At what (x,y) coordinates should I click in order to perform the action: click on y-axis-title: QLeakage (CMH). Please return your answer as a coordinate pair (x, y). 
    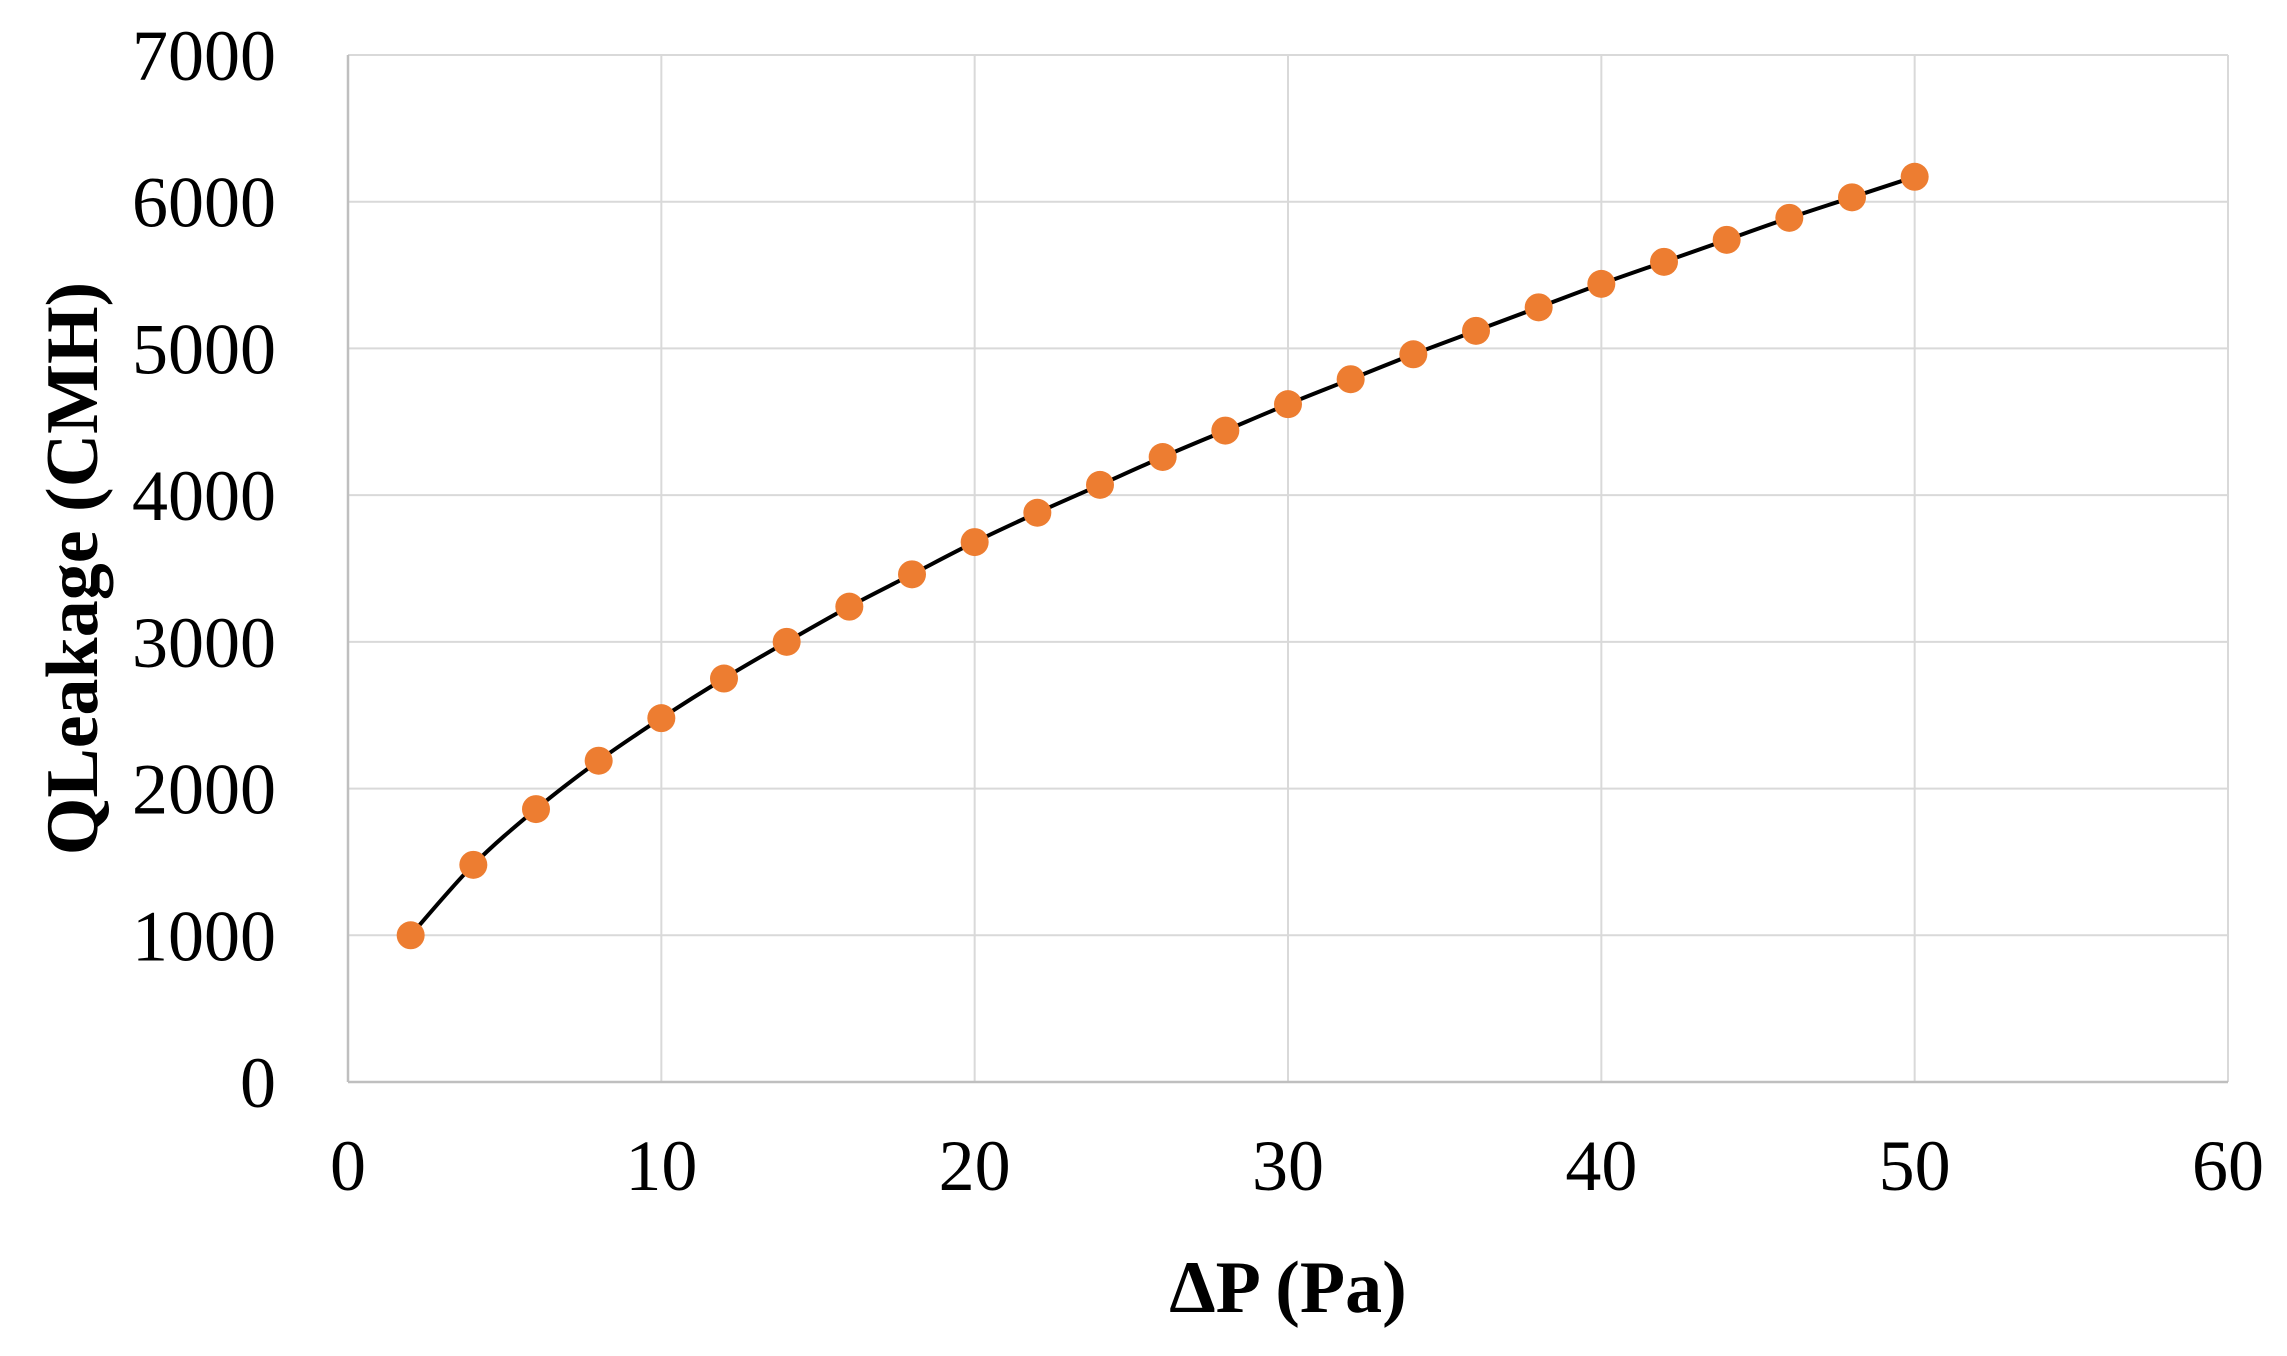
    Looking at the image, I should click on (73, 568).